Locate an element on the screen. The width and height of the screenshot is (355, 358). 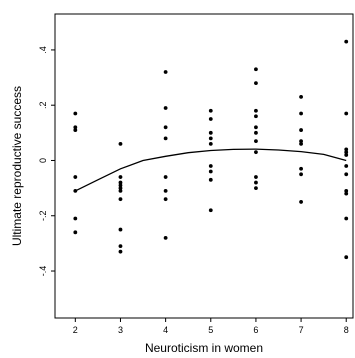
fit-curve-group is located at coordinates (211, 170).